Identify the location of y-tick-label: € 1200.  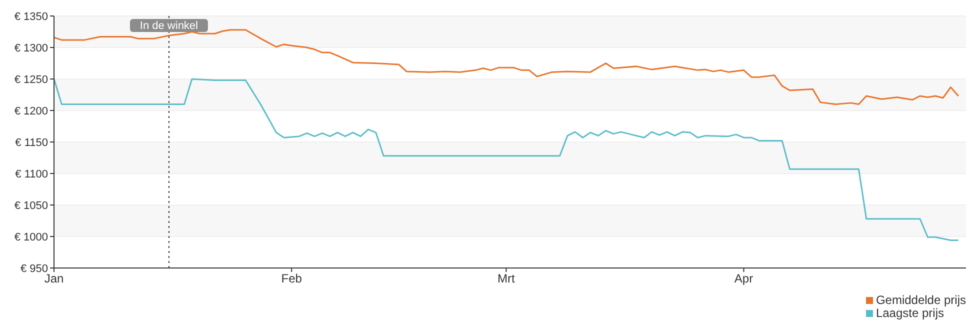
(31, 111).